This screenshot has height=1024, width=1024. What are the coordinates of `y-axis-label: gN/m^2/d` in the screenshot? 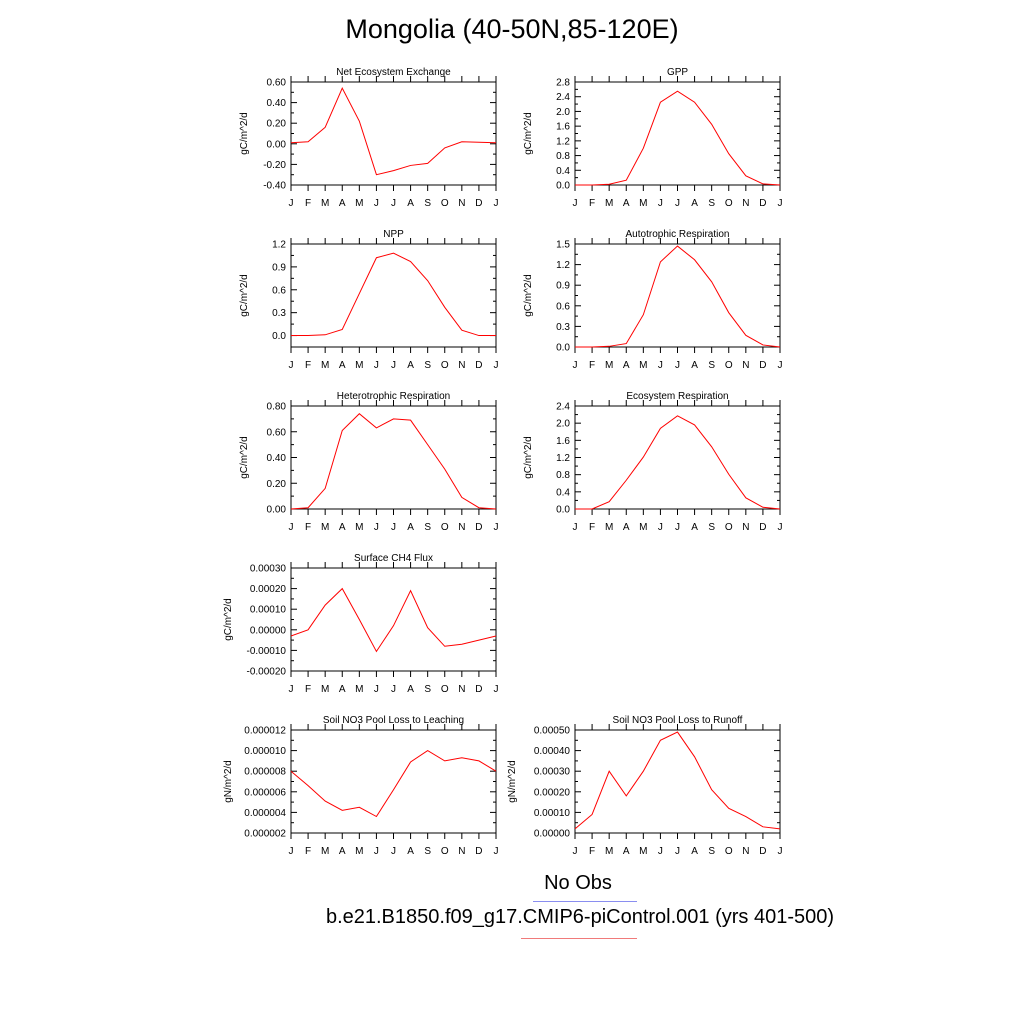 It's located at (512, 781).